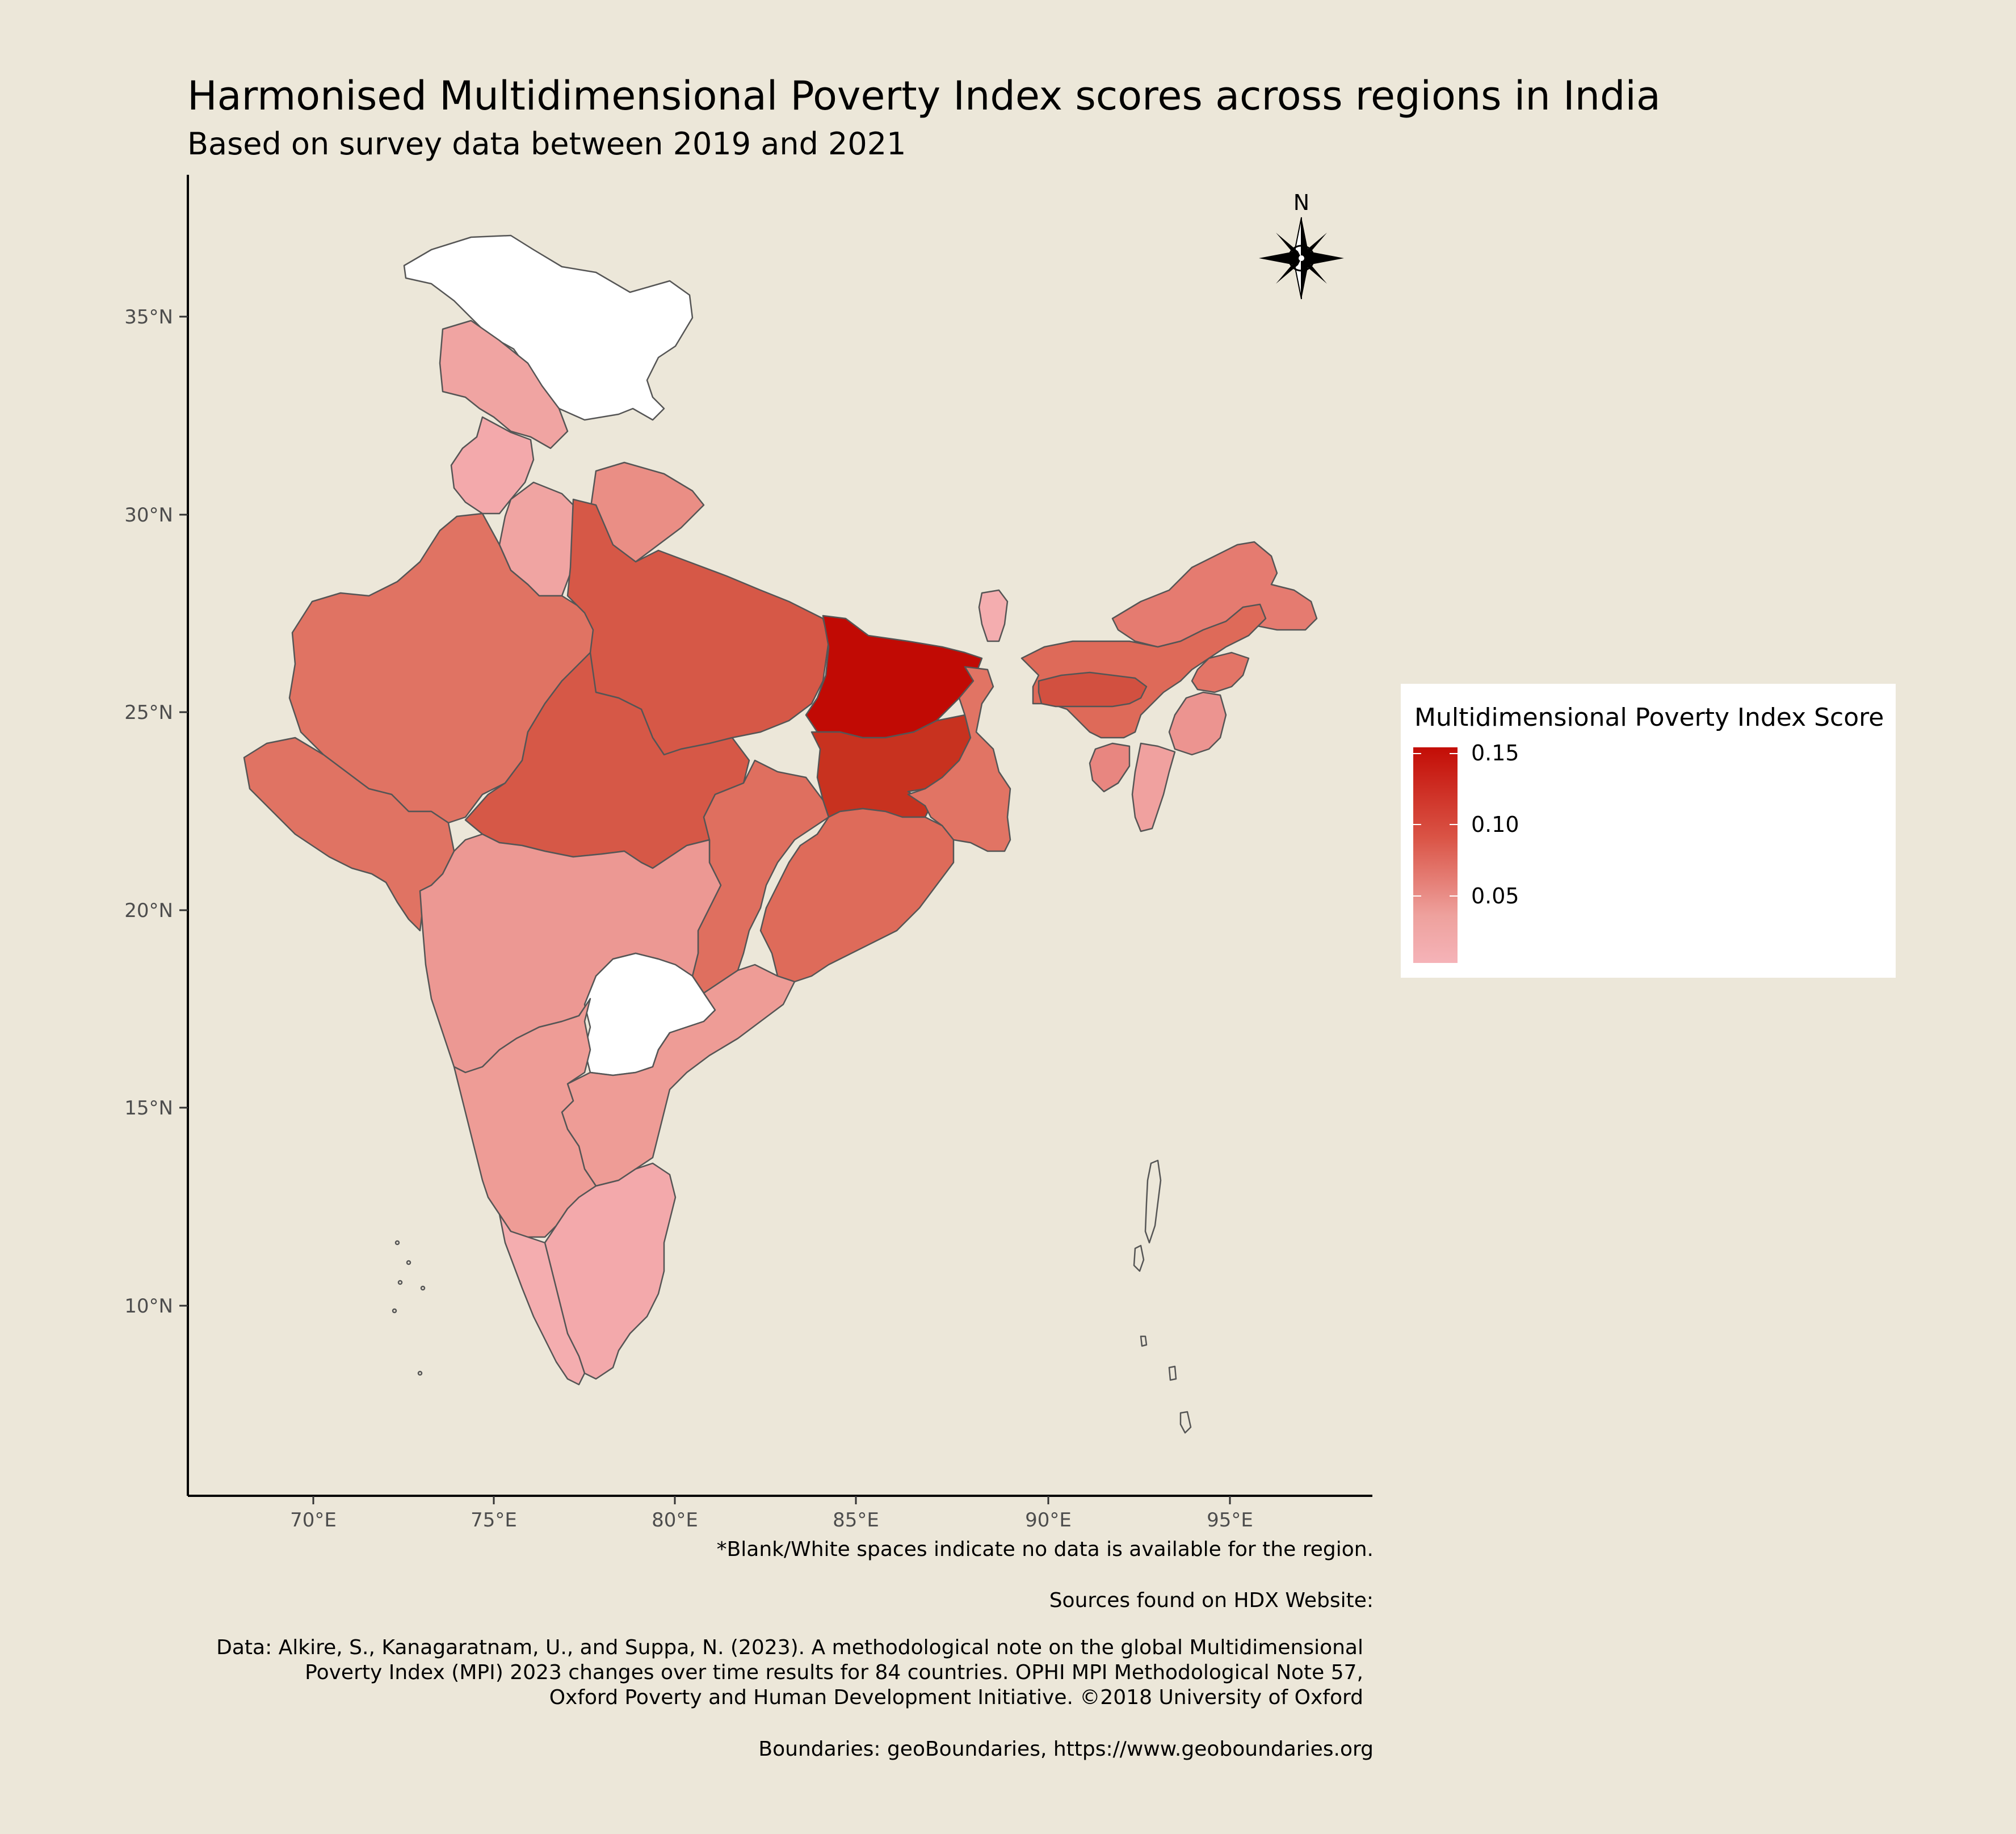 This screenshot has height=1834, width=2016. Describe the element at coordinates (959, 759) in the screenshot. I see `region-west-bengal` at that location.